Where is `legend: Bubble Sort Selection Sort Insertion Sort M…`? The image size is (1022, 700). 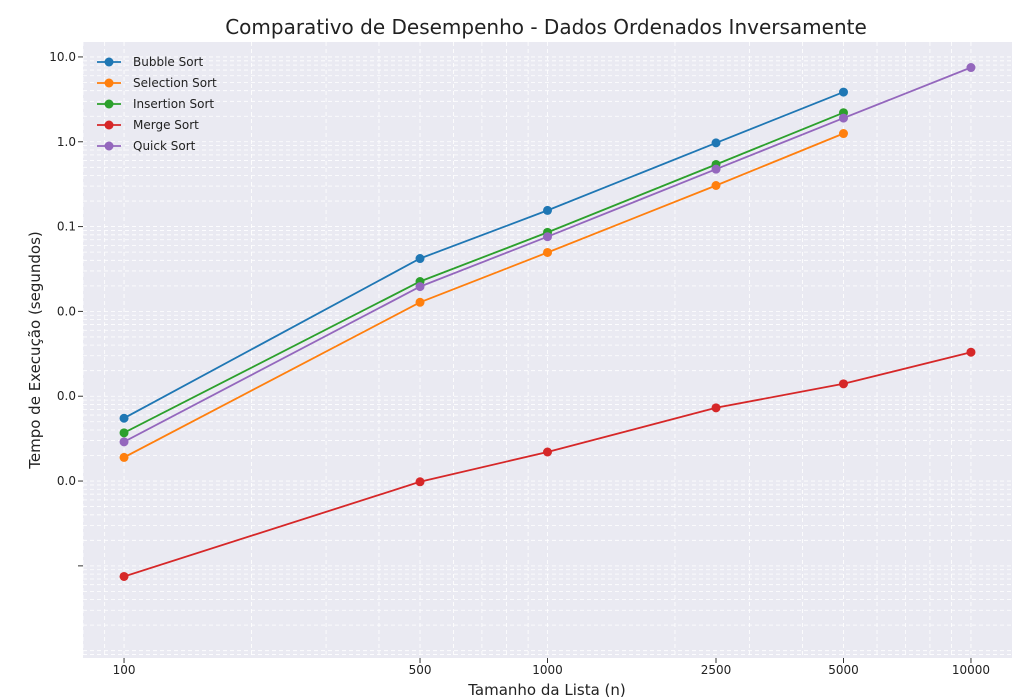 legend: Bubble Sort Selection Sort Insertion Sort M… is located at coordinates (157, 104).